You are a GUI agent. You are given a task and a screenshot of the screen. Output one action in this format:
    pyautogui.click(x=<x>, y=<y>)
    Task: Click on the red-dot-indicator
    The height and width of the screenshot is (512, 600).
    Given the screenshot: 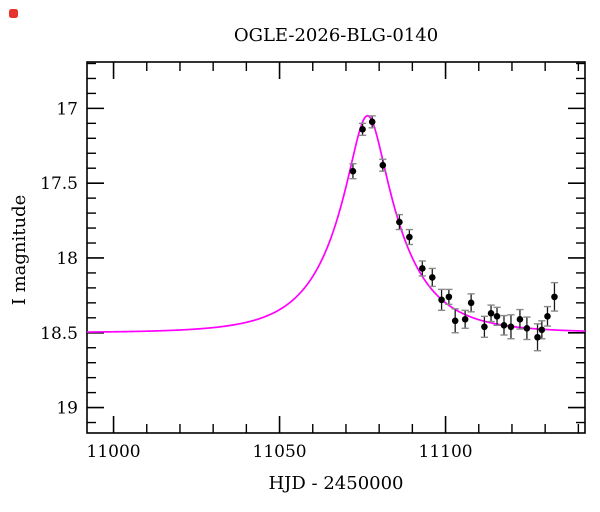 What is the action you would take?
    pyautogui.click(x=13, y=13)
    